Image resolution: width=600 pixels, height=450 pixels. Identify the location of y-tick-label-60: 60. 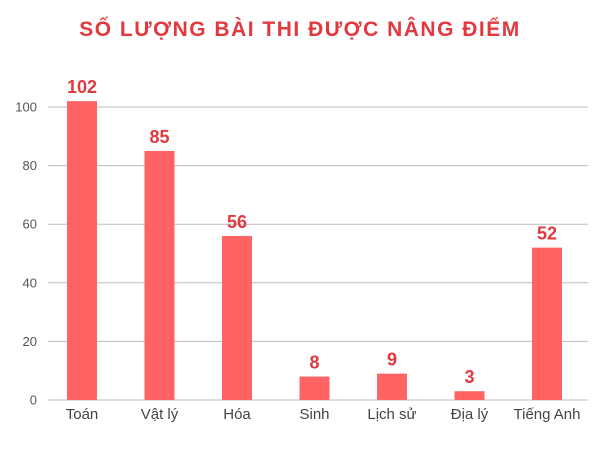
(30, 224).